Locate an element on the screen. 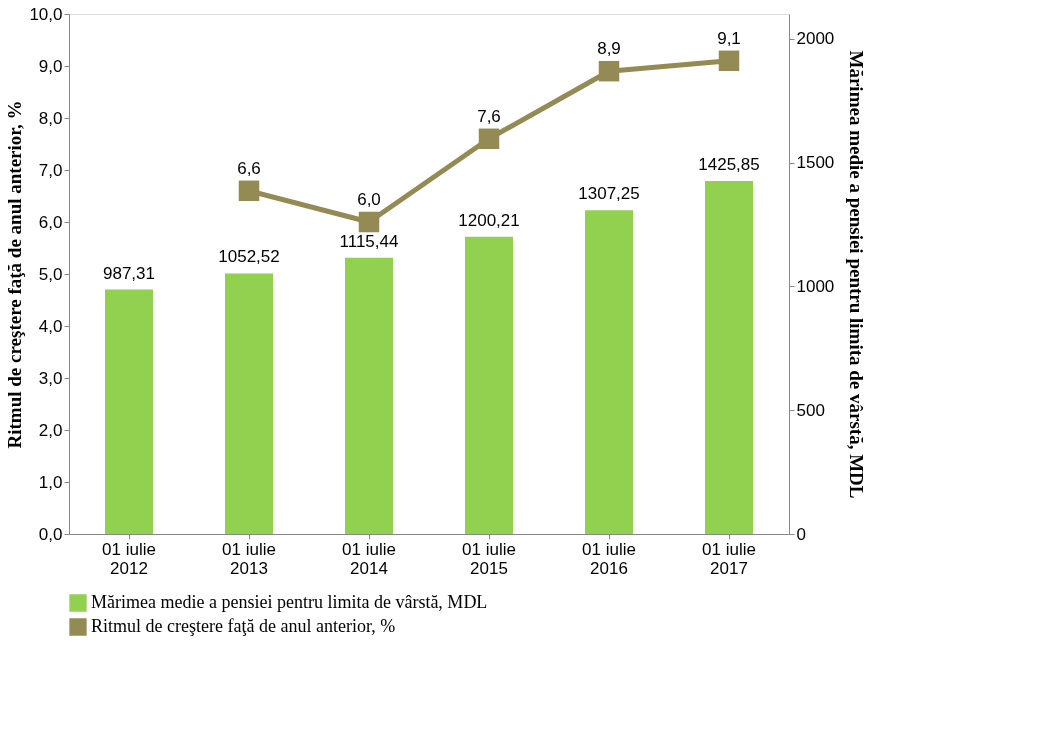 This screenshot has height=754, width=1037. data-label: 1425,85 is located at coordinates (729, 164).